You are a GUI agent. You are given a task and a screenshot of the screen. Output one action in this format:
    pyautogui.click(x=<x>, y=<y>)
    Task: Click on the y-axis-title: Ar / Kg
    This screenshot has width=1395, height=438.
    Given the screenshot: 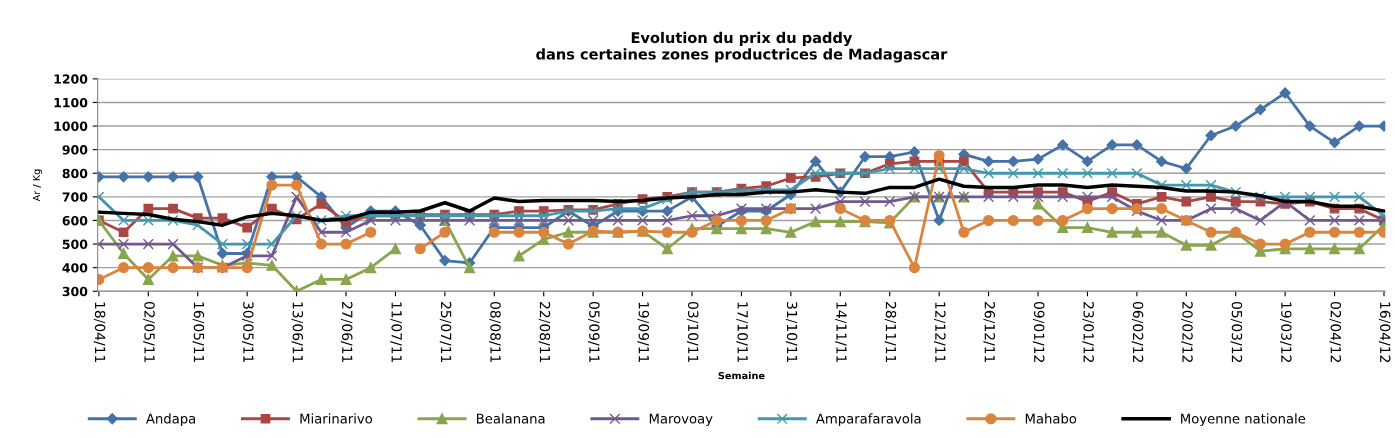 What is the action you would take?
    pyautogui.click(x=37, y=185)
    